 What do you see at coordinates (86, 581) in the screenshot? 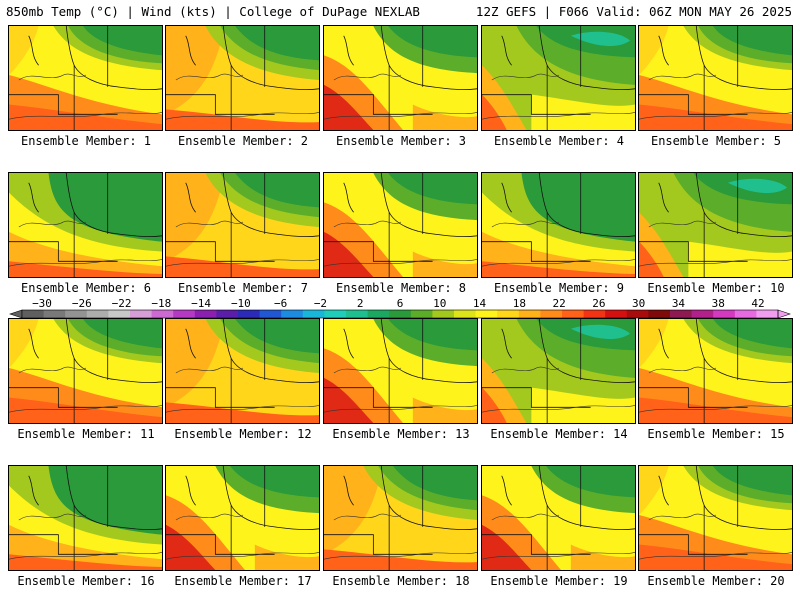
I see `ensemble-member-label: Ensemble Member: 16` at bounding box center [86, 581].